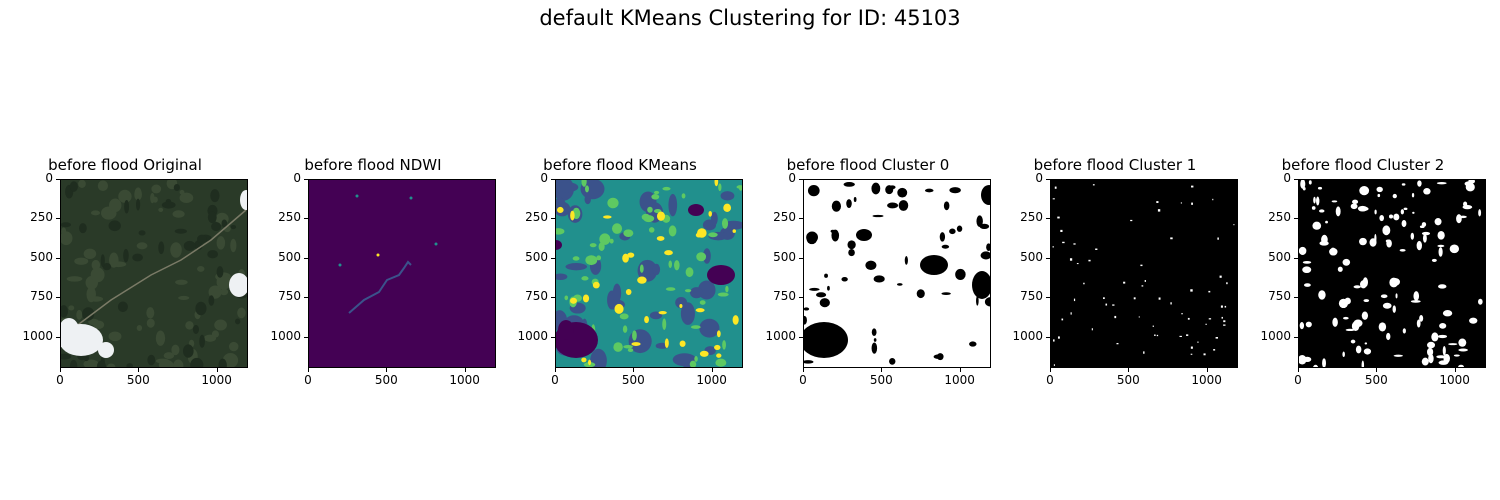 The image size is (1500, 500). What do you see at coordinates (532, 335) in the screenshot?
I see `y-tick-label: 1000` at bounding box center [532, 335].